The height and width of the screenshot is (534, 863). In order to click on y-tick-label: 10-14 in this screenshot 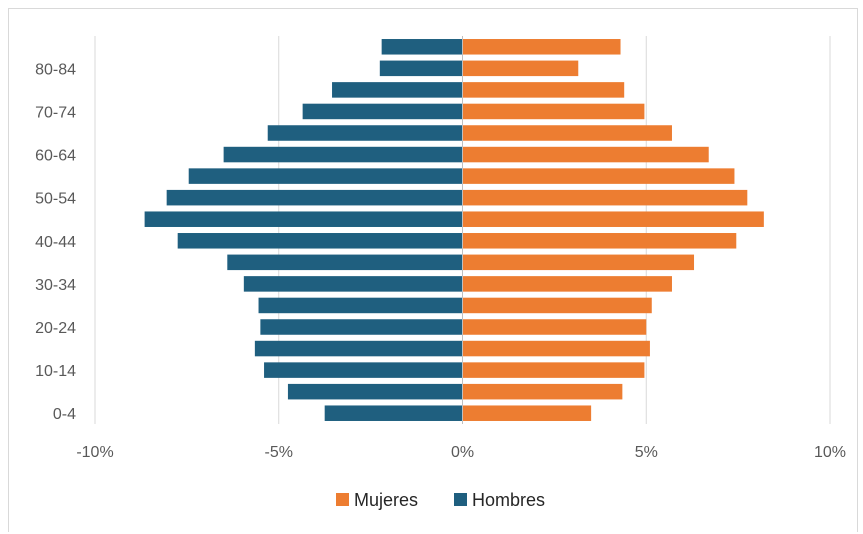, I will do `click(55, 371)`.